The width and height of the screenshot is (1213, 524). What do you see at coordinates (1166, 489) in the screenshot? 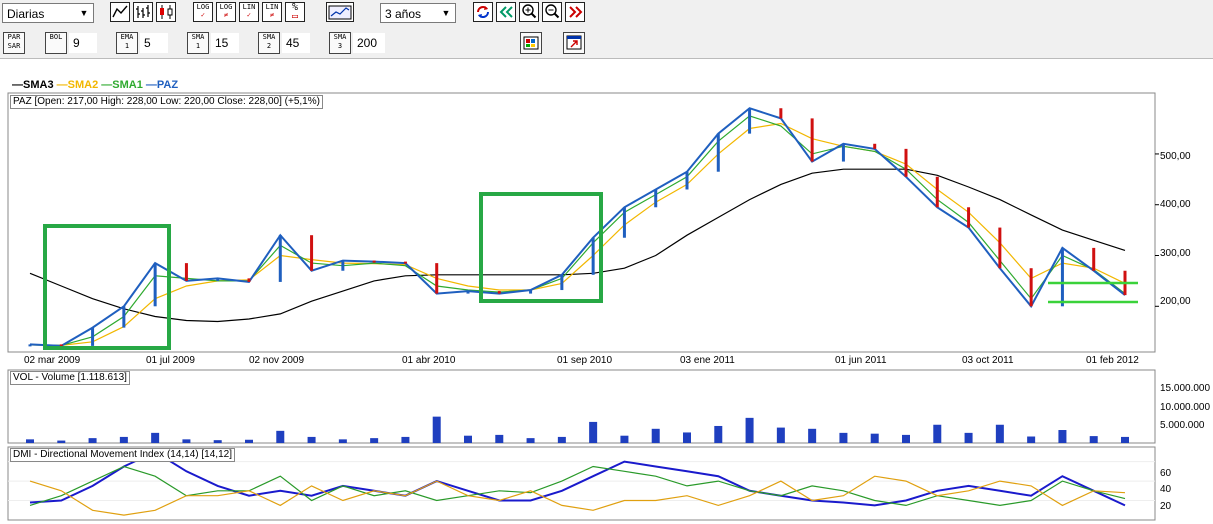
I see `dmi-y-label: 40` at bounding box center [1166, 489].